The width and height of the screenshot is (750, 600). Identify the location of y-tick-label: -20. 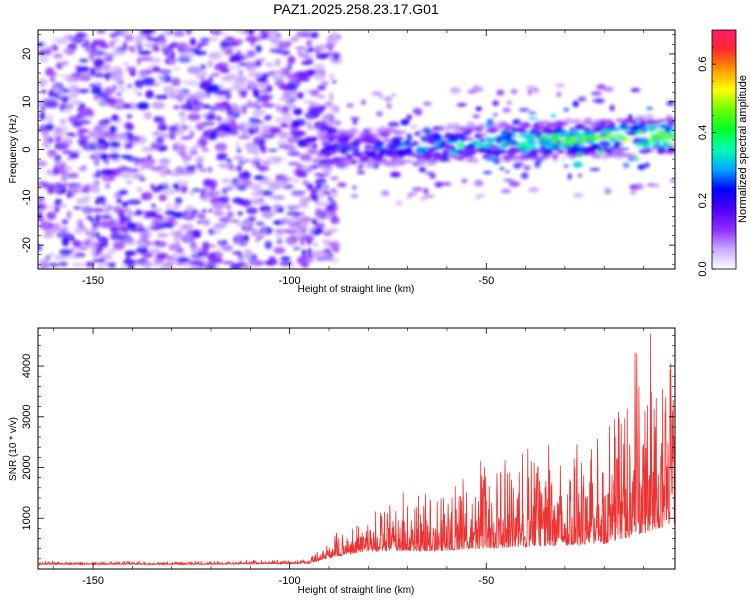
(27, 245).